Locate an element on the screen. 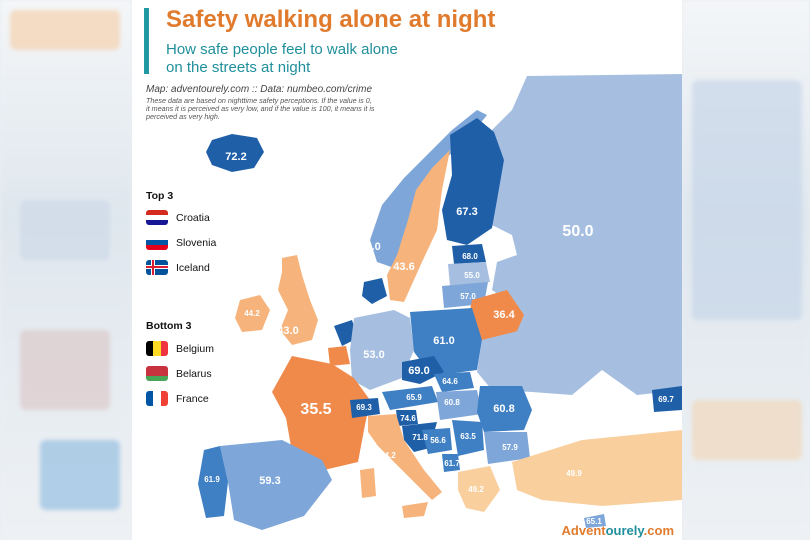  label-greece: 49.2 is located at coordinates (476, 489).